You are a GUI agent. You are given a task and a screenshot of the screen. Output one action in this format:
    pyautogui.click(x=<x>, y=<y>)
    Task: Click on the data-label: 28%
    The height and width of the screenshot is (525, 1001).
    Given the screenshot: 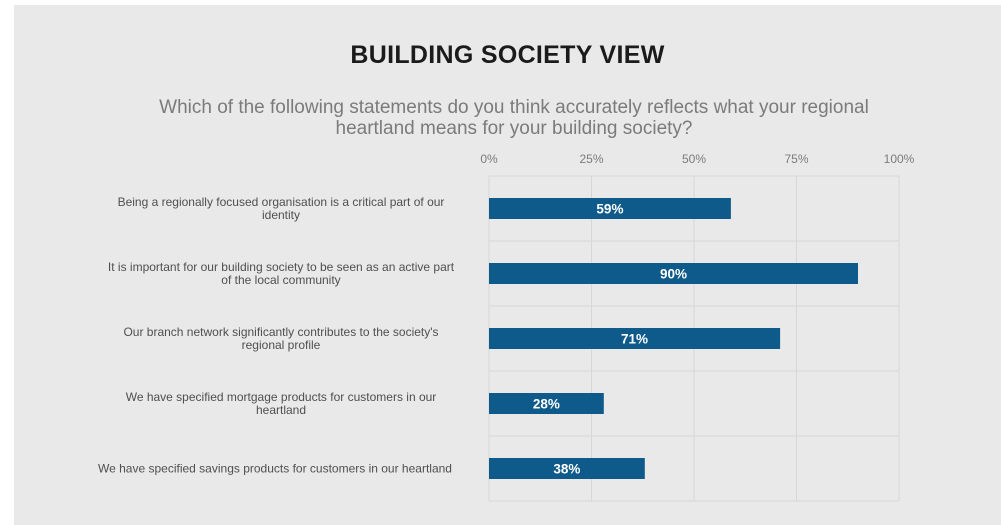 What is the action you would take?
    pyautogui.click(x=546, y=404)
    